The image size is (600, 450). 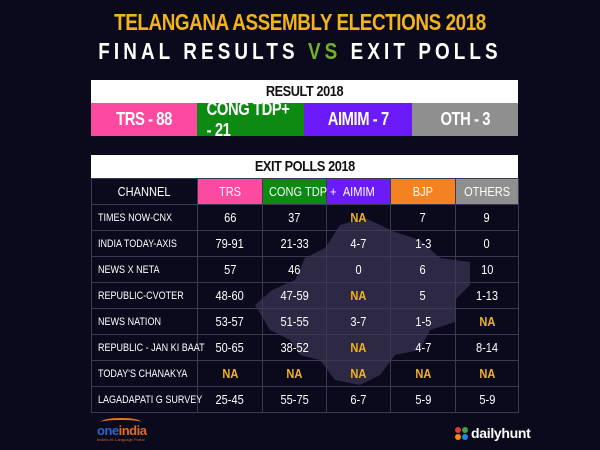 I want to click on page-title: TELANGANA ASSEMBLY ELECTIONS 2018, so click(x=300, y=22).